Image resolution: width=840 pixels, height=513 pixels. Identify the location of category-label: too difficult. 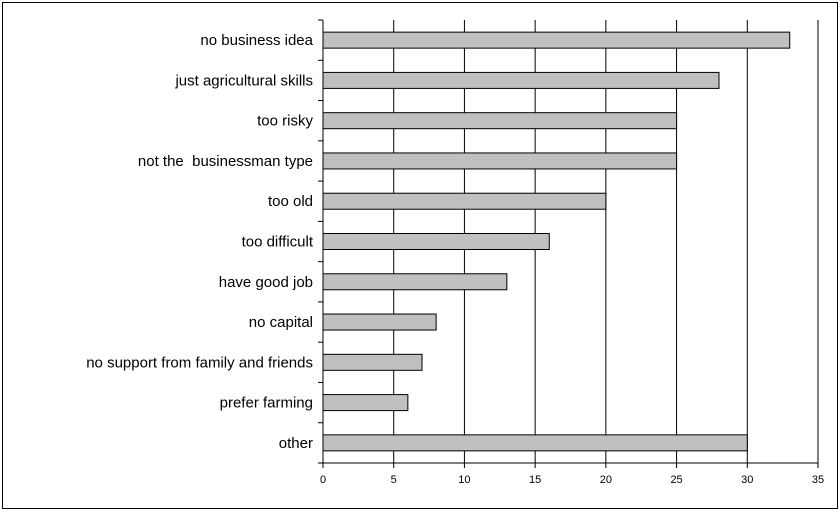
(278, 242).